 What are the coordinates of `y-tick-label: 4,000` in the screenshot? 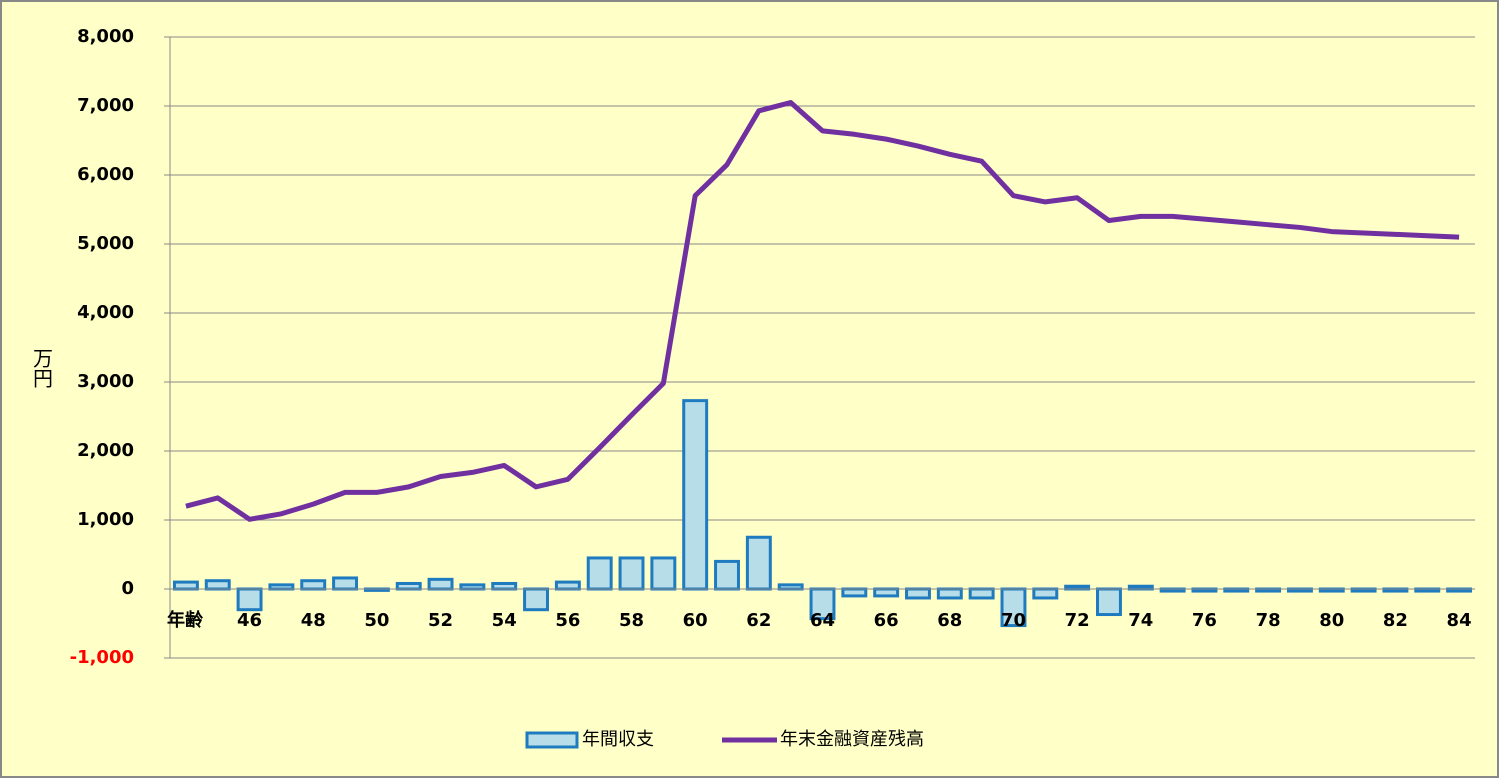 It's located at (105, 312).